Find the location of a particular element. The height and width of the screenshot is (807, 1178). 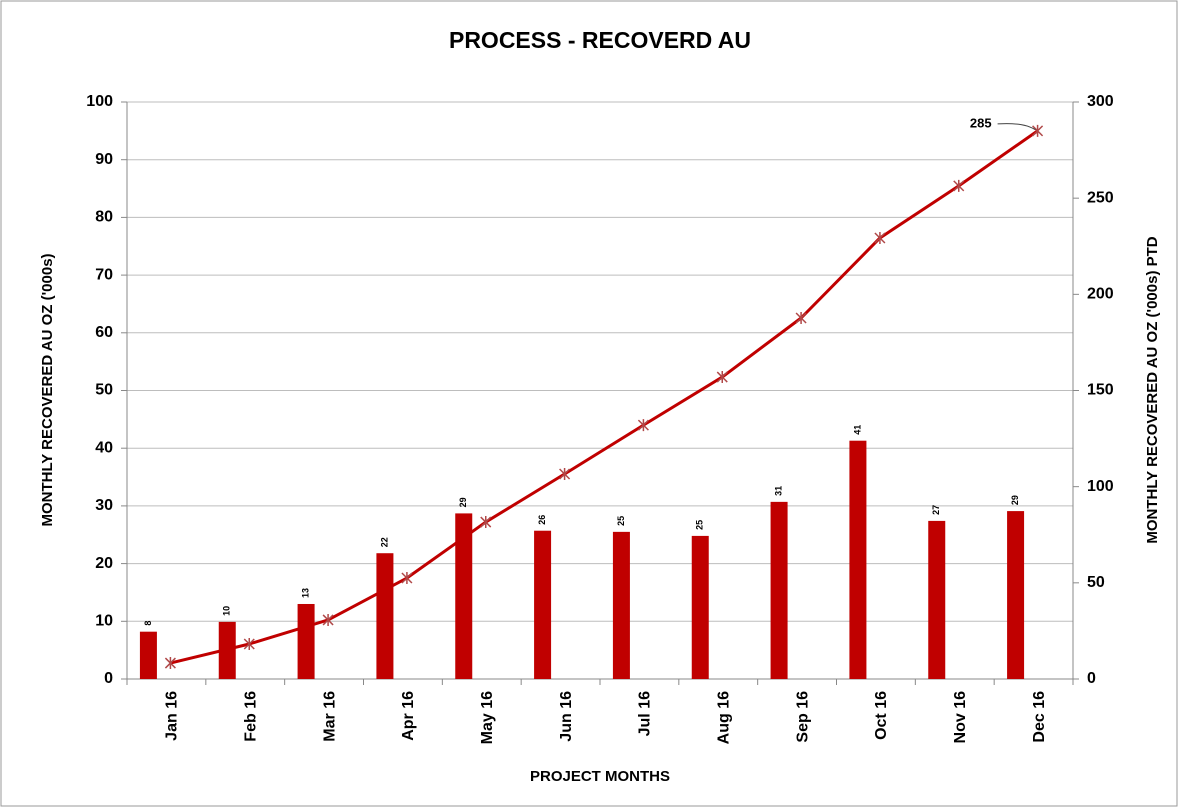

bar-value-label: 31 is located at coordinates (778, 491).